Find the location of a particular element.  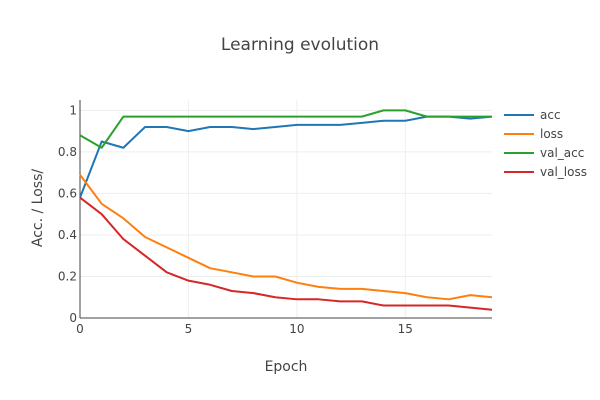

y-tick-label: 0.8 is located at coordinates (67, 152).